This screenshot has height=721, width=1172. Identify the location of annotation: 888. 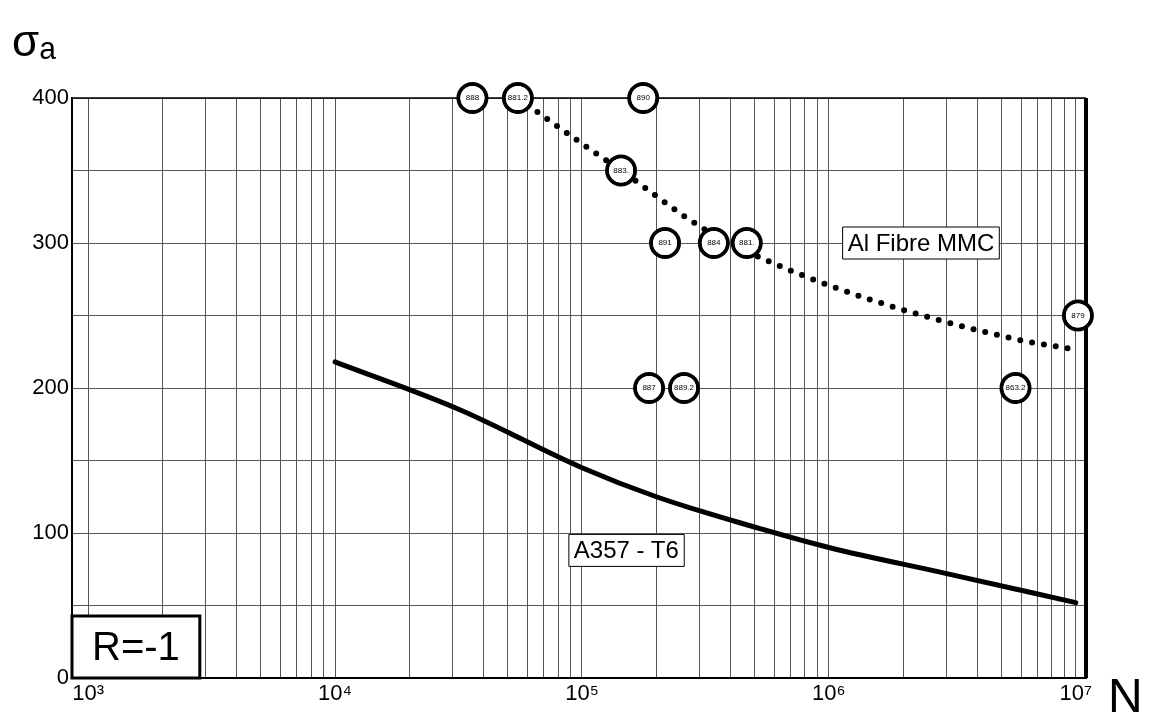
(472, 98).